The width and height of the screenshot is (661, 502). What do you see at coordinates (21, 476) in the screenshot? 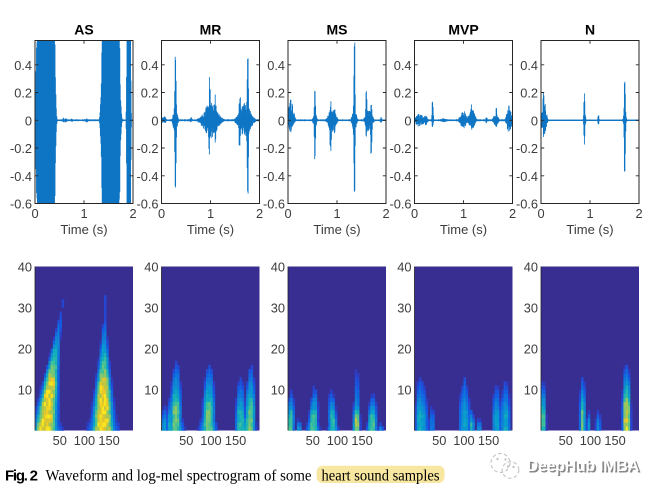
I see `svg-text: Fig. 2` at bounding box center [21, 476].